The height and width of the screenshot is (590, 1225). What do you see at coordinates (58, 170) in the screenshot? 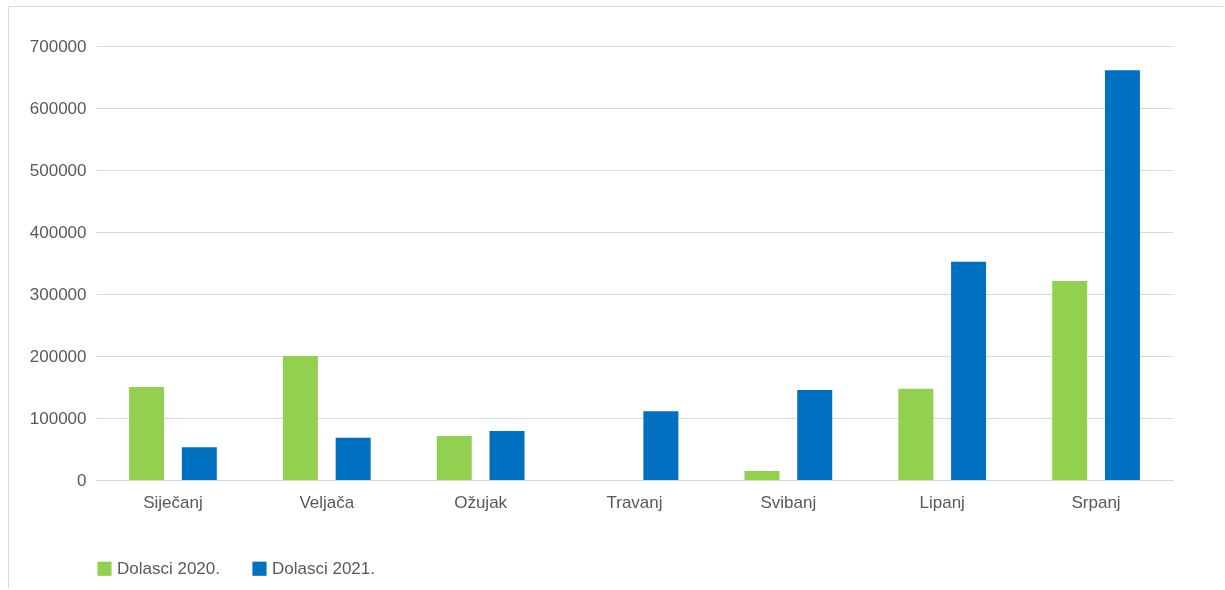
I see `y-tick-label: 500000` at bounding box center [58, 170].